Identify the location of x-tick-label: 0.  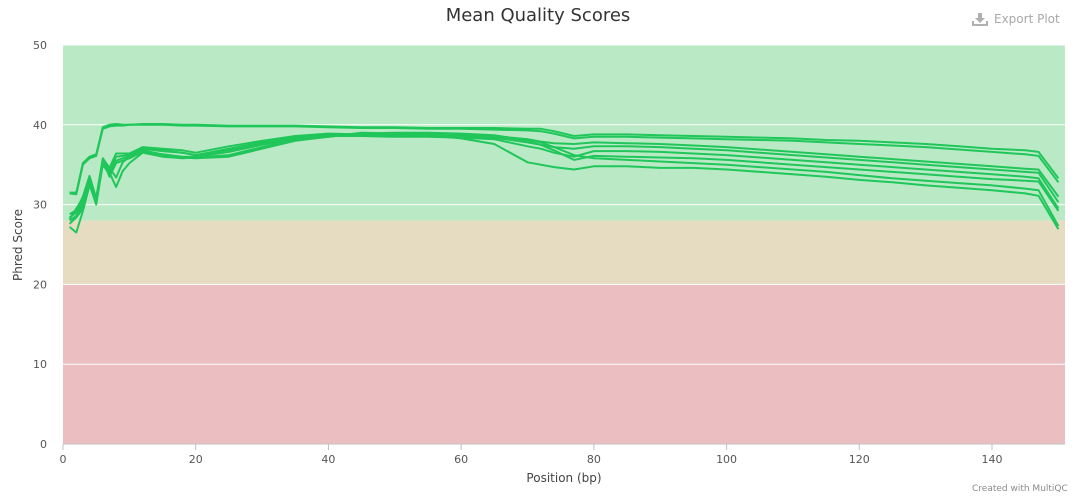
(63, 459).